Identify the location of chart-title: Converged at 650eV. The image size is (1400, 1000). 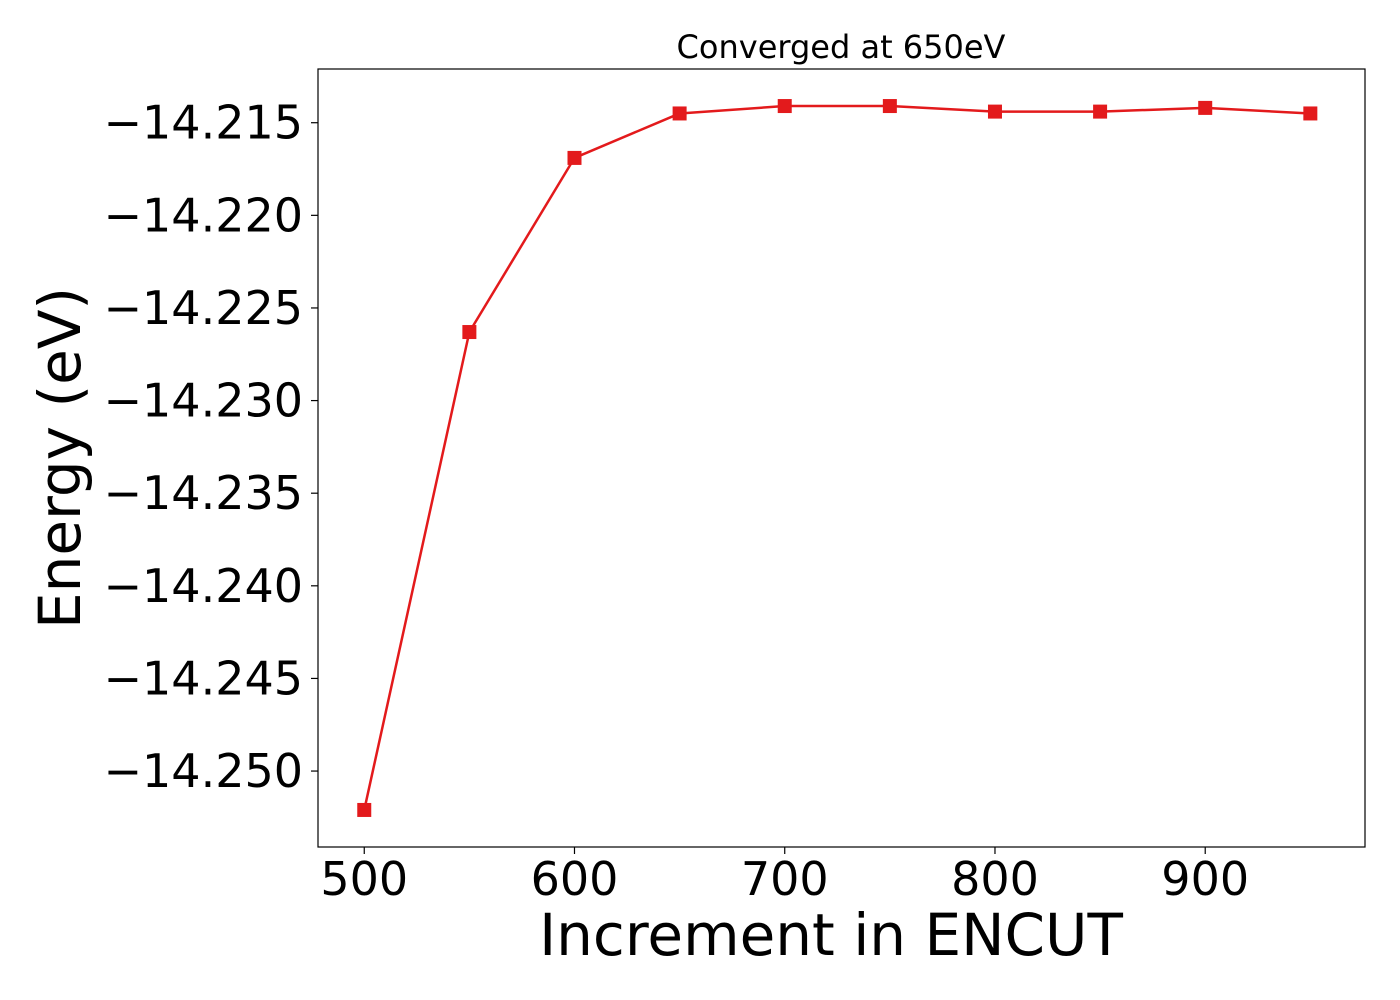
(841, 47).